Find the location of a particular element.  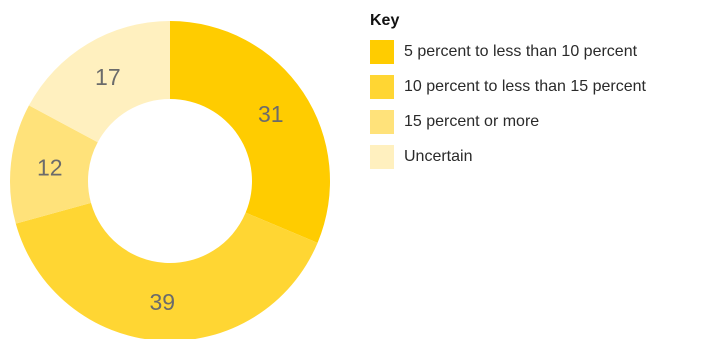

legend-title: Key is located at coordinates (385, 20).